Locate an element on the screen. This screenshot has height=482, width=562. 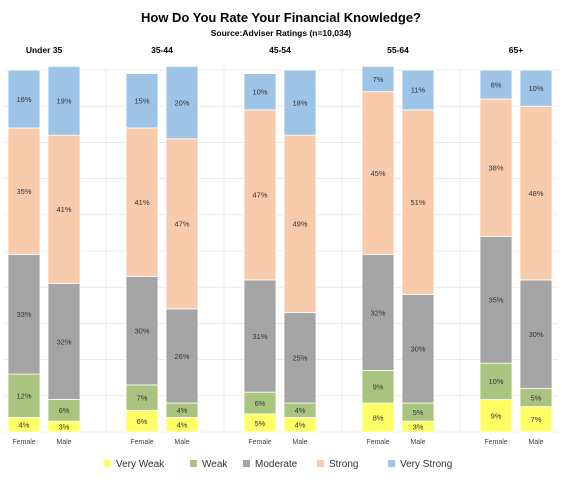
data-label: 19% is located at coordinates (63, 101).